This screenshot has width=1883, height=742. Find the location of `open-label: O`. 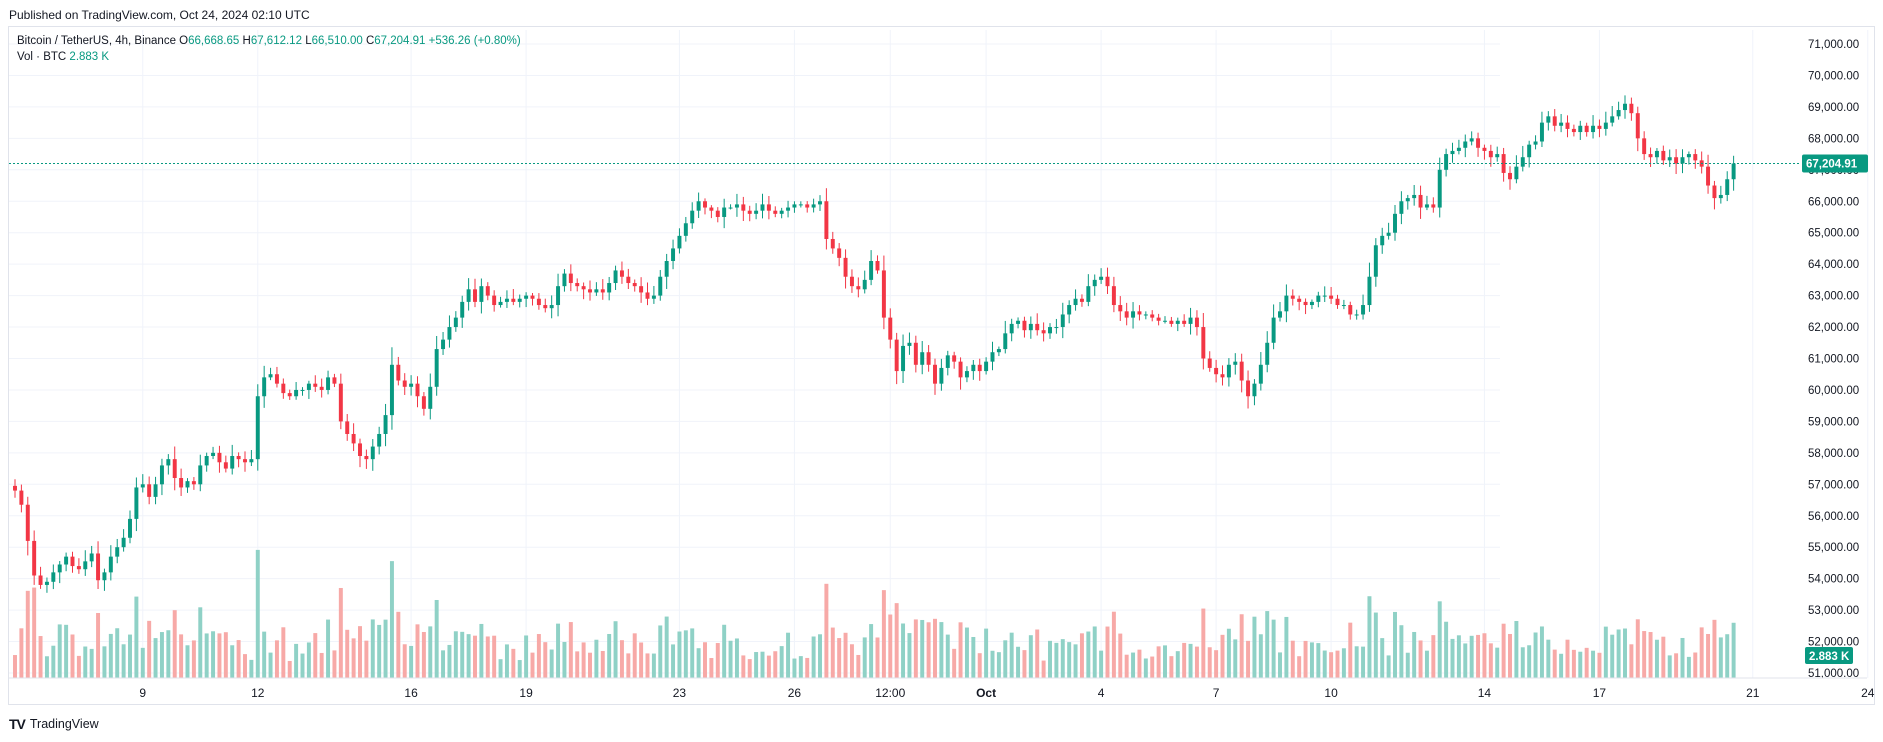

open-label: O is located at coordinates (184, 41).